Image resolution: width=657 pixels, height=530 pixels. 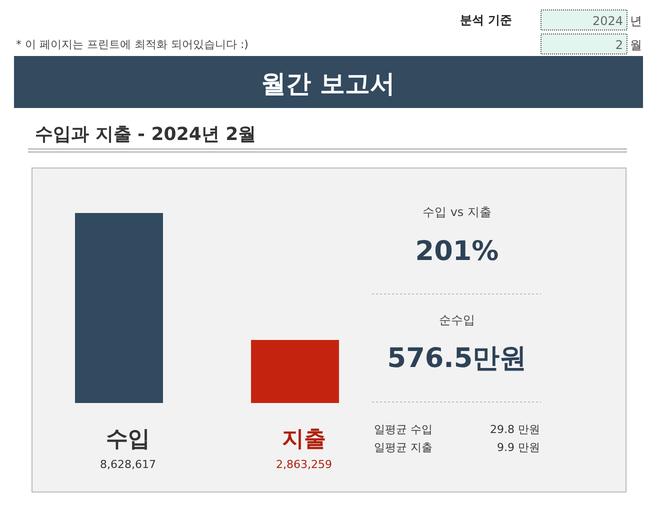 What do you see at coordinates (636, 45) in the screenshot?
I see `text: 월` at bounding box center [636, 45].